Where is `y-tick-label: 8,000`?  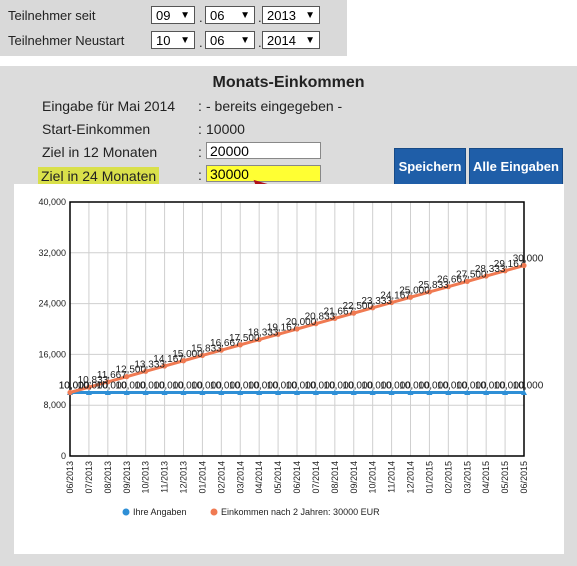 y-tick-label: 8,000 is located at coordinates (54, 405).